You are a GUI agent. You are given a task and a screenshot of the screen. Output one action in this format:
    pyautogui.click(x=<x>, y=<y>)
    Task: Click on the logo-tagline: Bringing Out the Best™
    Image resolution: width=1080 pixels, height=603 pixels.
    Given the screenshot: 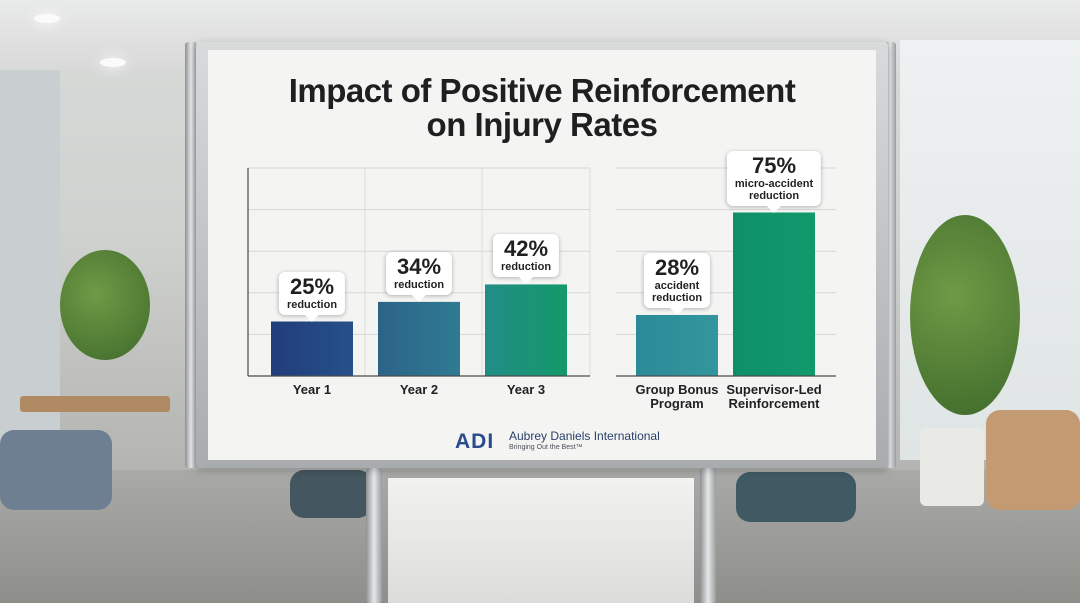 What is the action you would take?
    pyautogui.click(x=546, y=447)
    